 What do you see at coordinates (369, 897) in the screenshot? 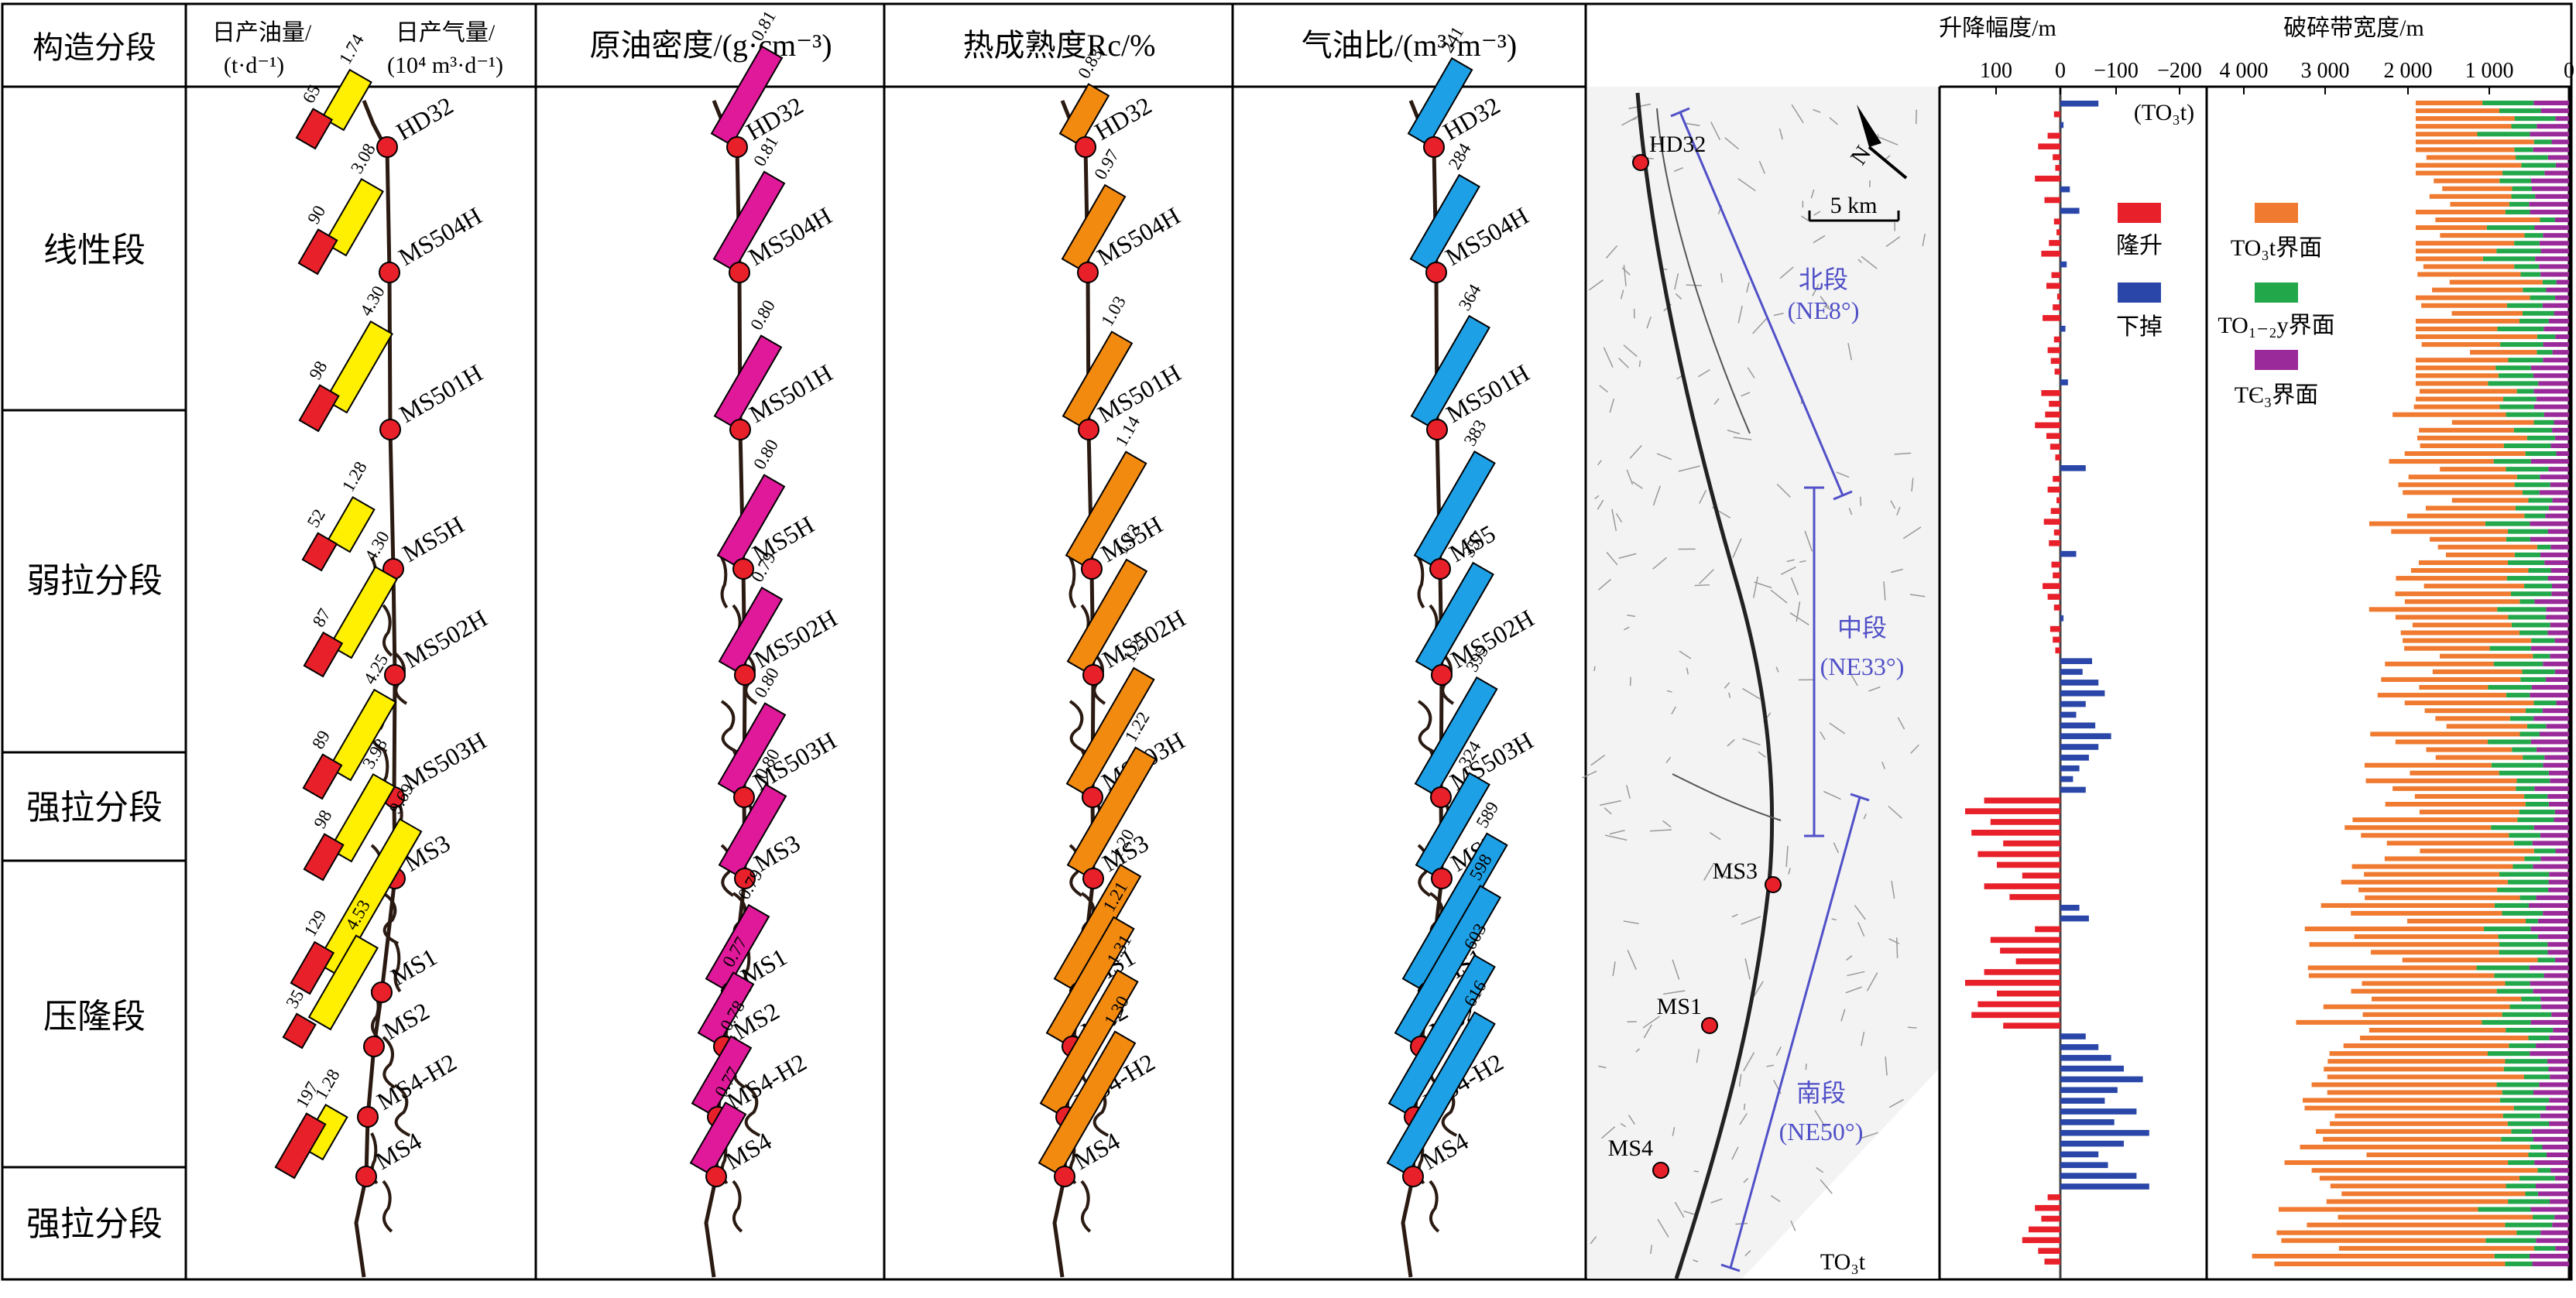
I see `gas-rate-bar-rect` at bounding box center [369, 897].